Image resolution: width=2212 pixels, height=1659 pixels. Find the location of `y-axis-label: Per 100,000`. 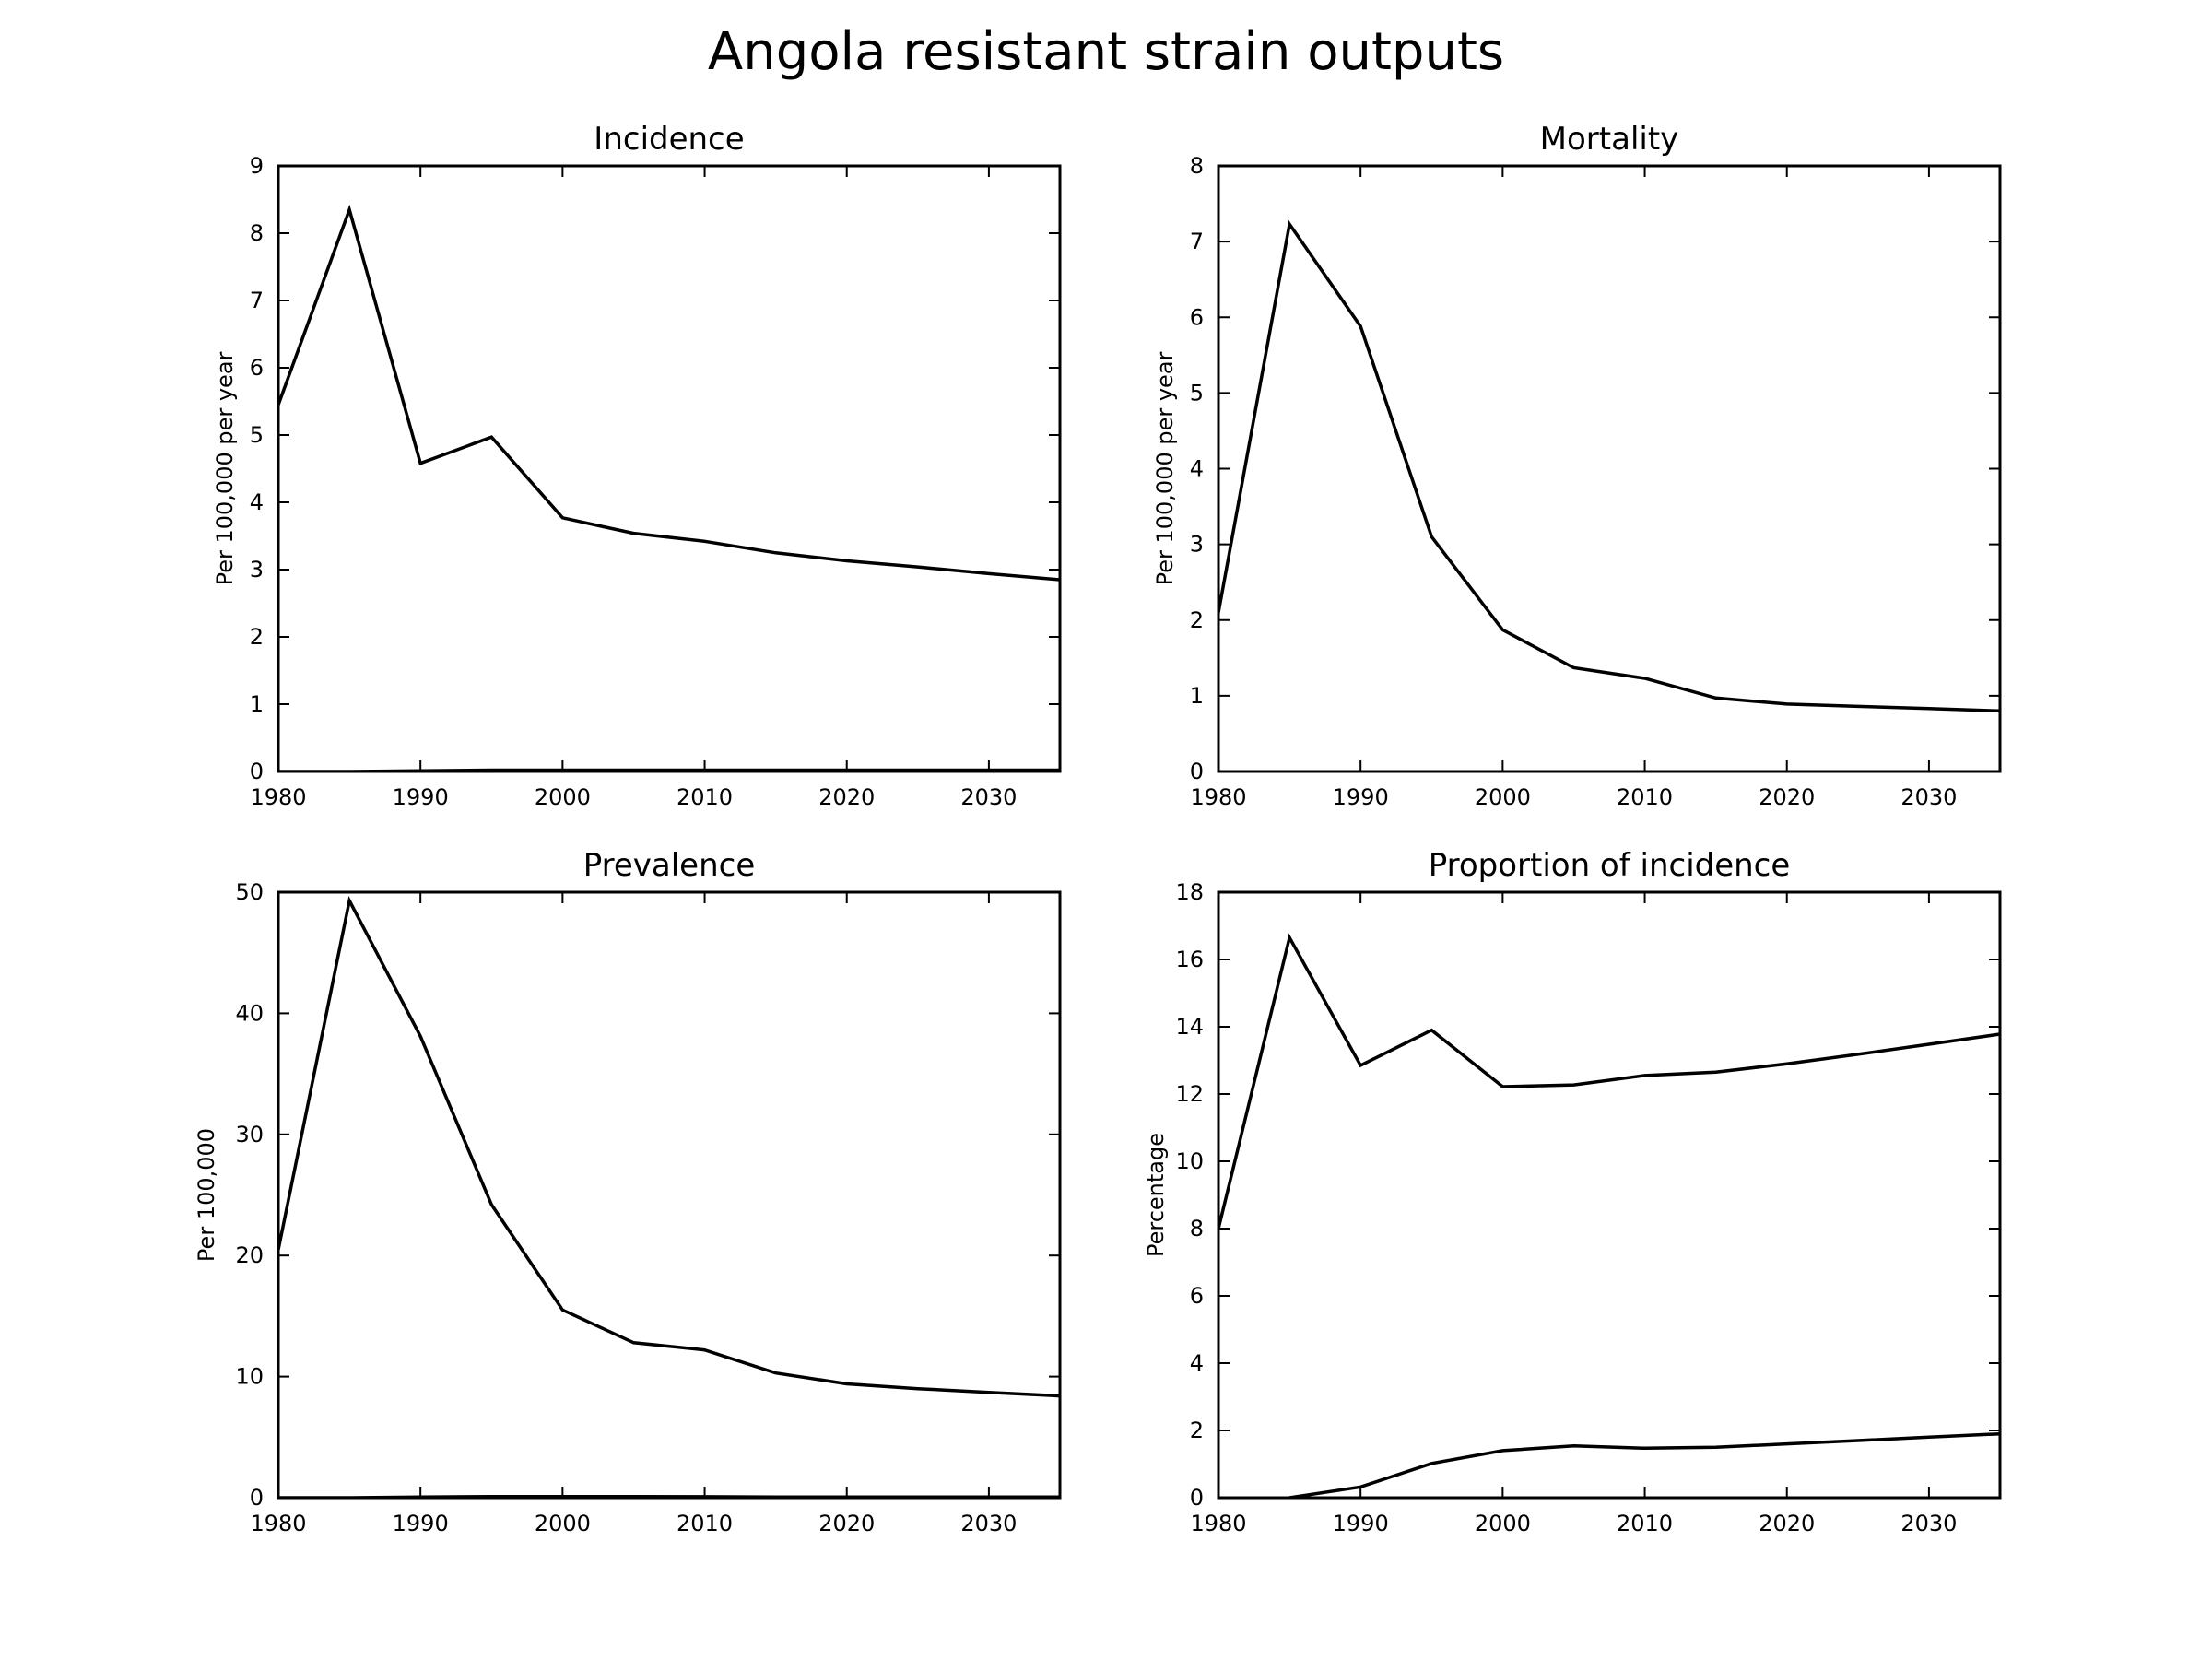

y-axis-label: Per 100,000 is located at coordinates (206, 1195).